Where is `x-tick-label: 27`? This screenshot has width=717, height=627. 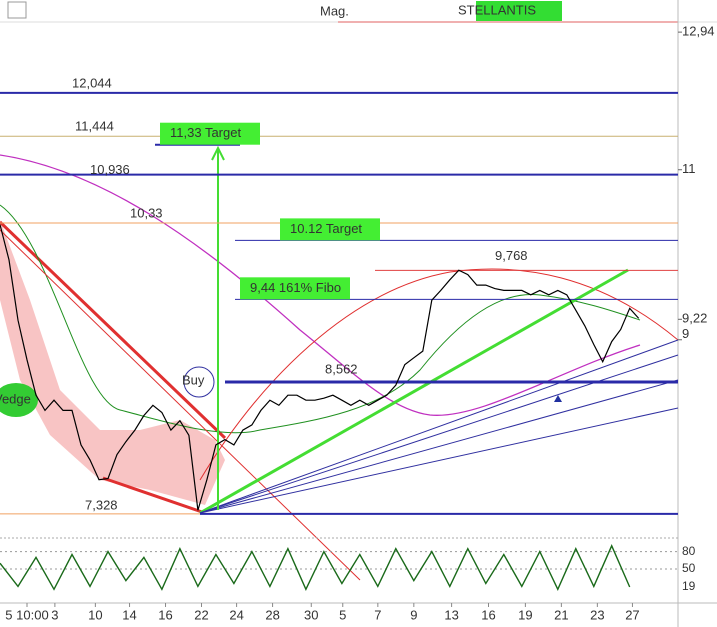 x-tick-label: 27 is located at coordinates (632, 614).